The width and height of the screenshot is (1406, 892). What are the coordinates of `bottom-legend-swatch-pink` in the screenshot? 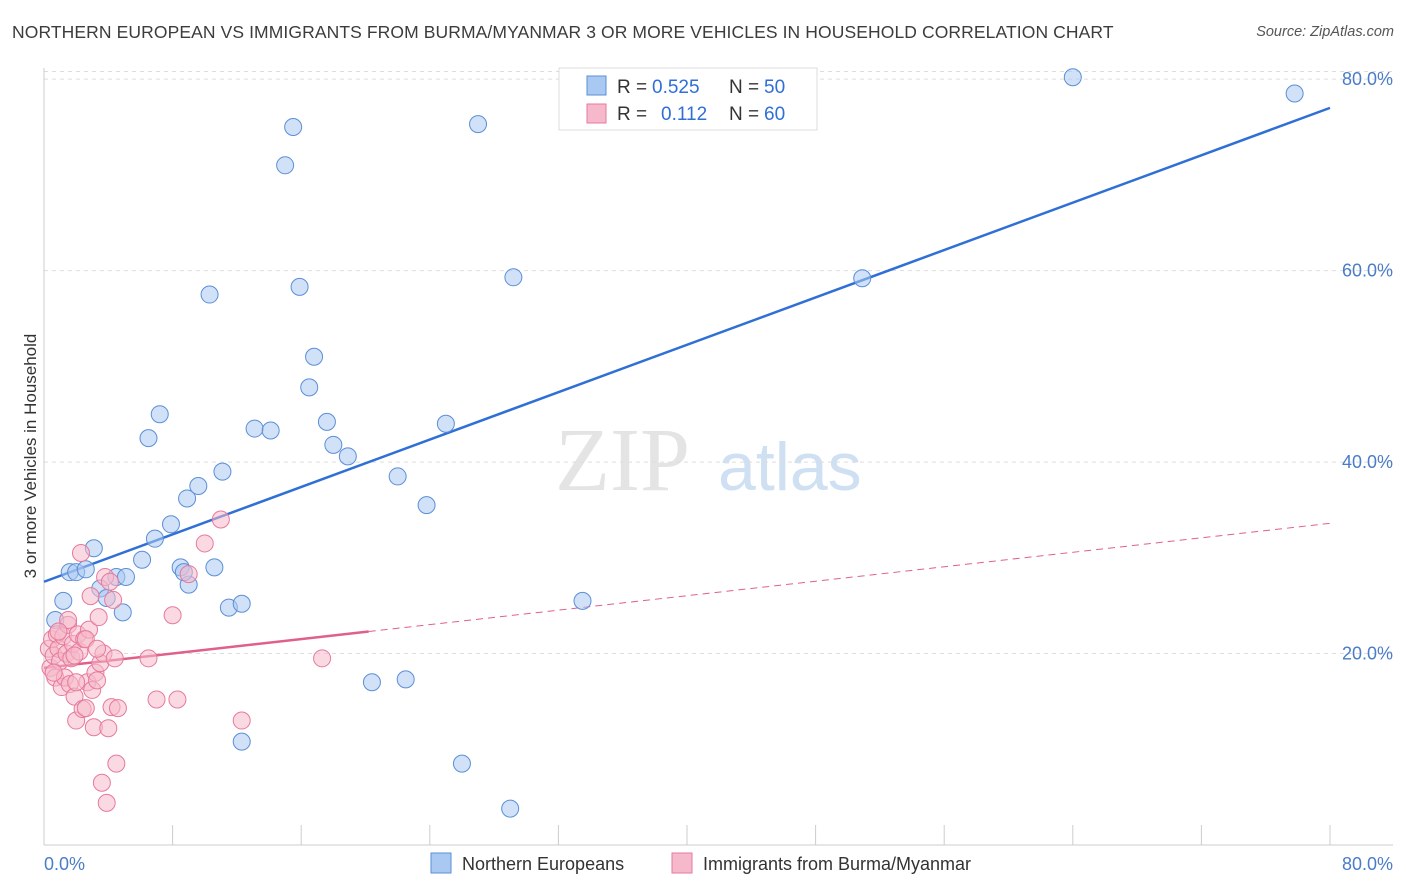 It's located at (682, 863).